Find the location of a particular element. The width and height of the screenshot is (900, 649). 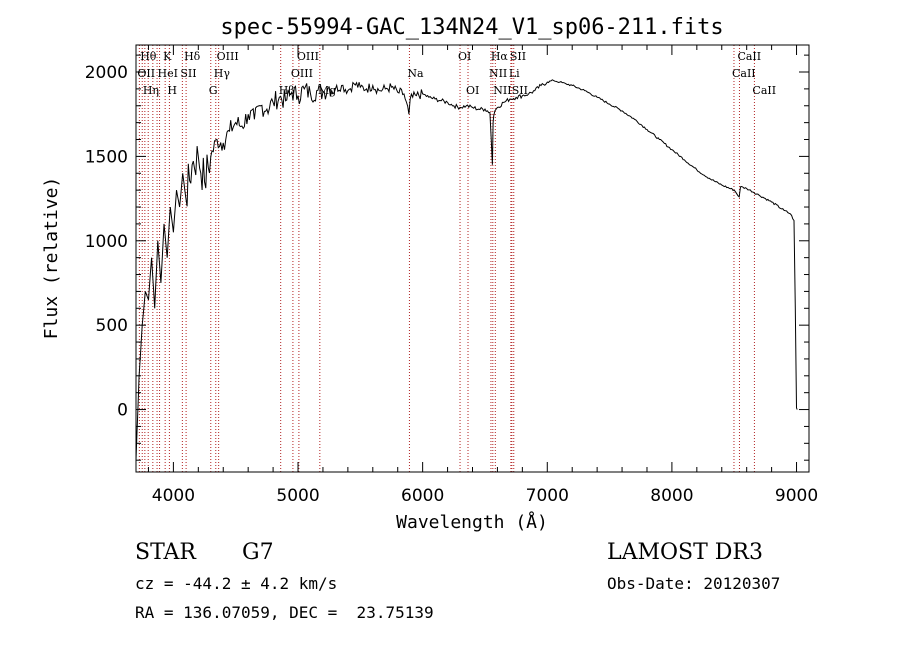

x-tick-label: 9000 is located at coordinates (796, 496).